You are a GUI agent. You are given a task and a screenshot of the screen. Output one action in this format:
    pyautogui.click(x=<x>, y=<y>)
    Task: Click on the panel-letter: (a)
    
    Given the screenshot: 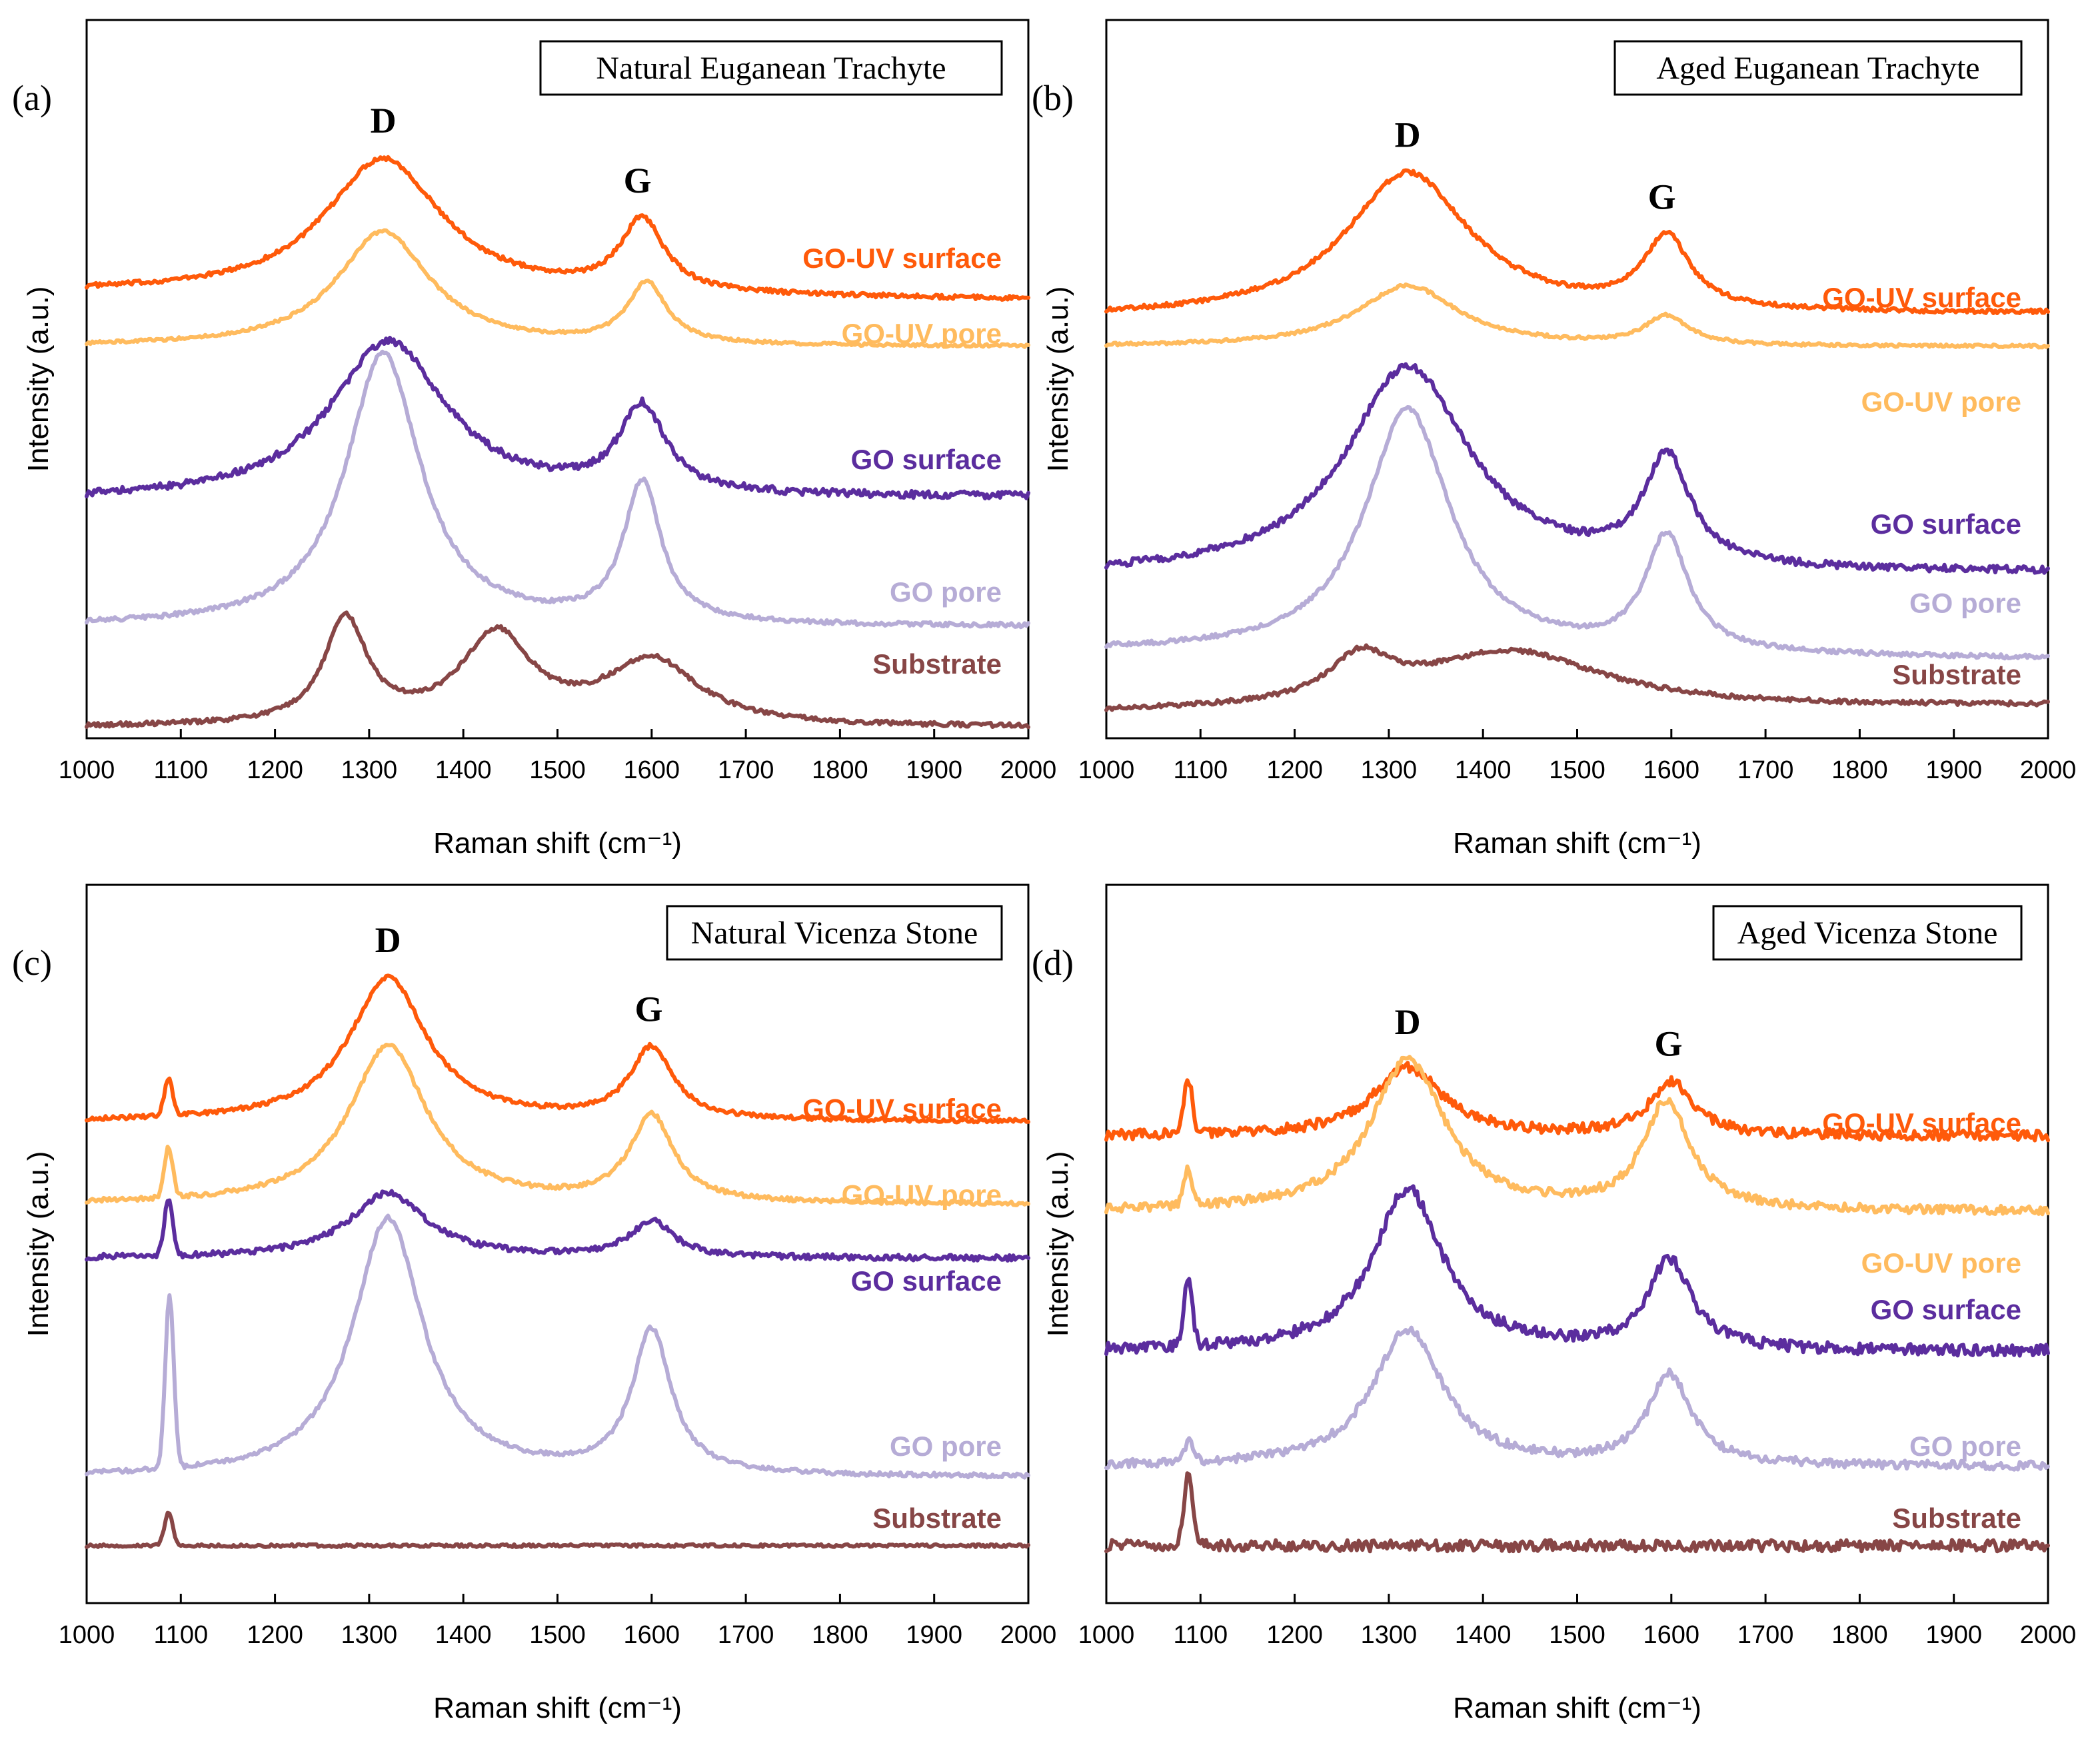 What is the action you would take?
    pyautogui.click(x=32, y=98)
    